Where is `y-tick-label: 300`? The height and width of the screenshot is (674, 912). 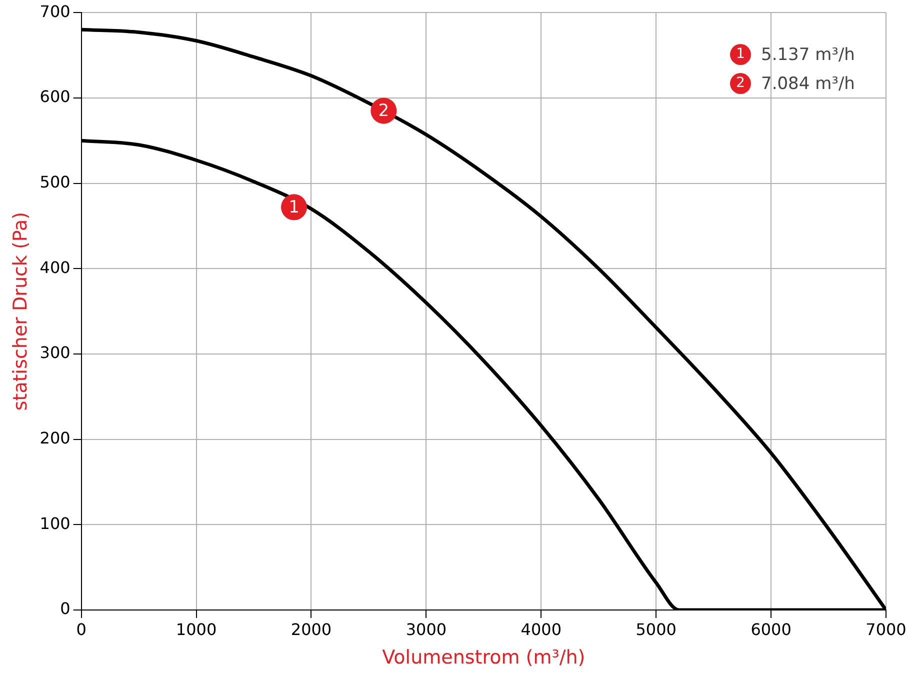 y-tick-label: 300 is located at coordinates (55, 352).